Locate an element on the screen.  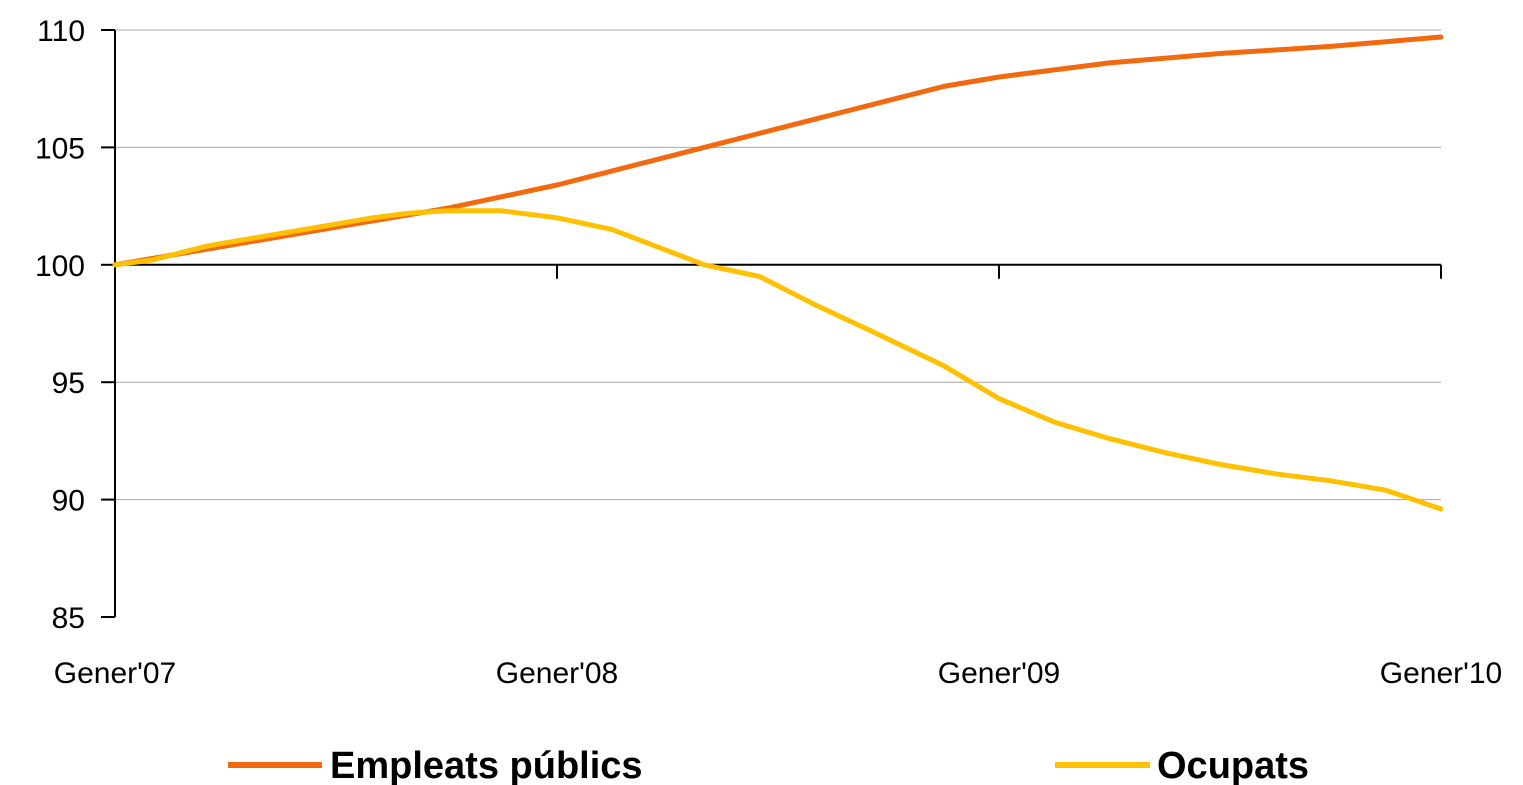
x-tick-label: Gener'07 is located at coordinates (115, 673).